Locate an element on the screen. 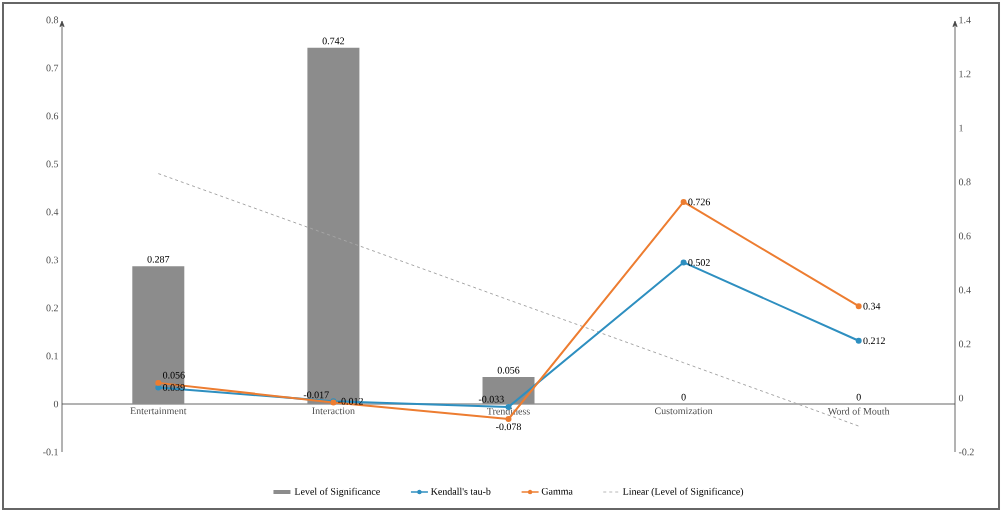 The image size is (1002, 512). legend-label: Level of Significance is located at coordinates (337, 492).